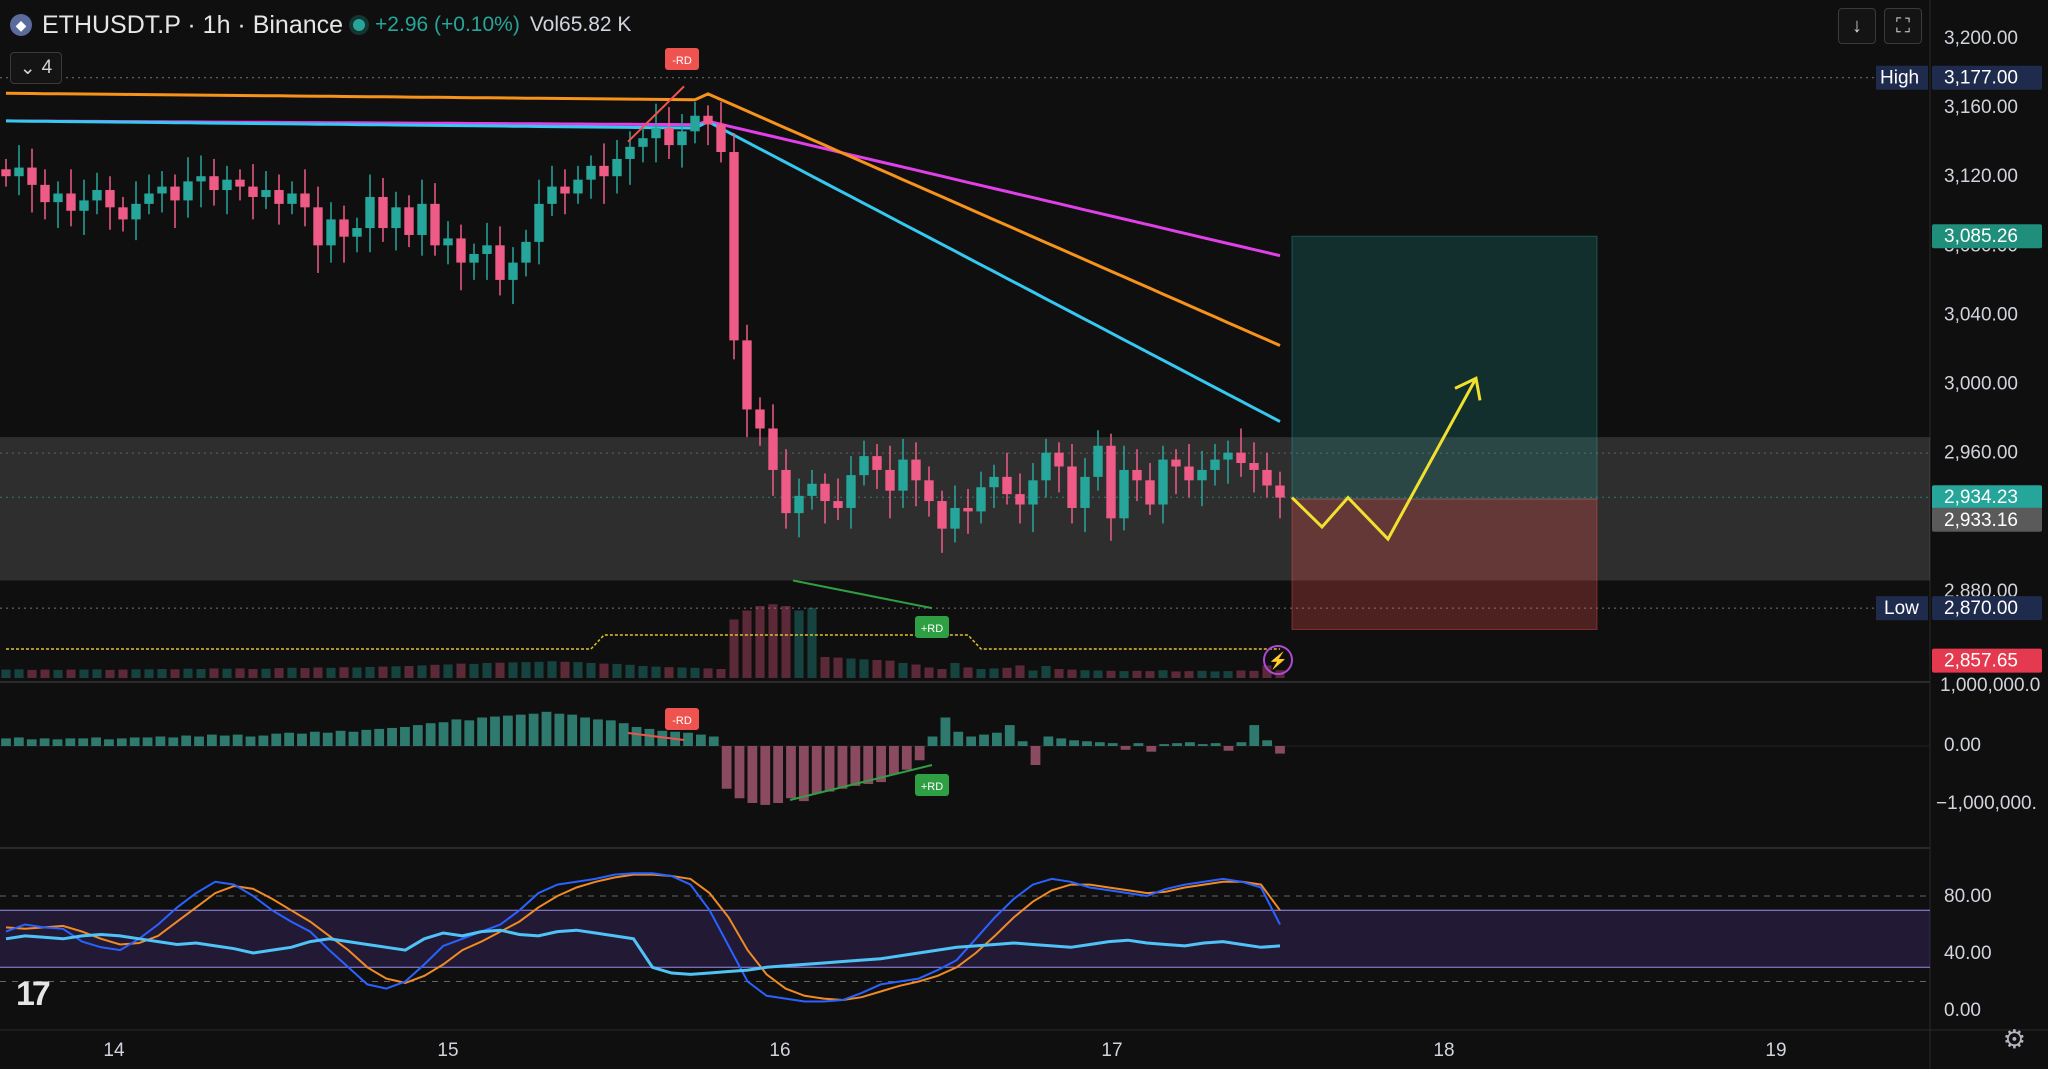  Describe the element at coordinates (932, 627) in the screenshot. I see `bull-div-tag-bg` at that location.